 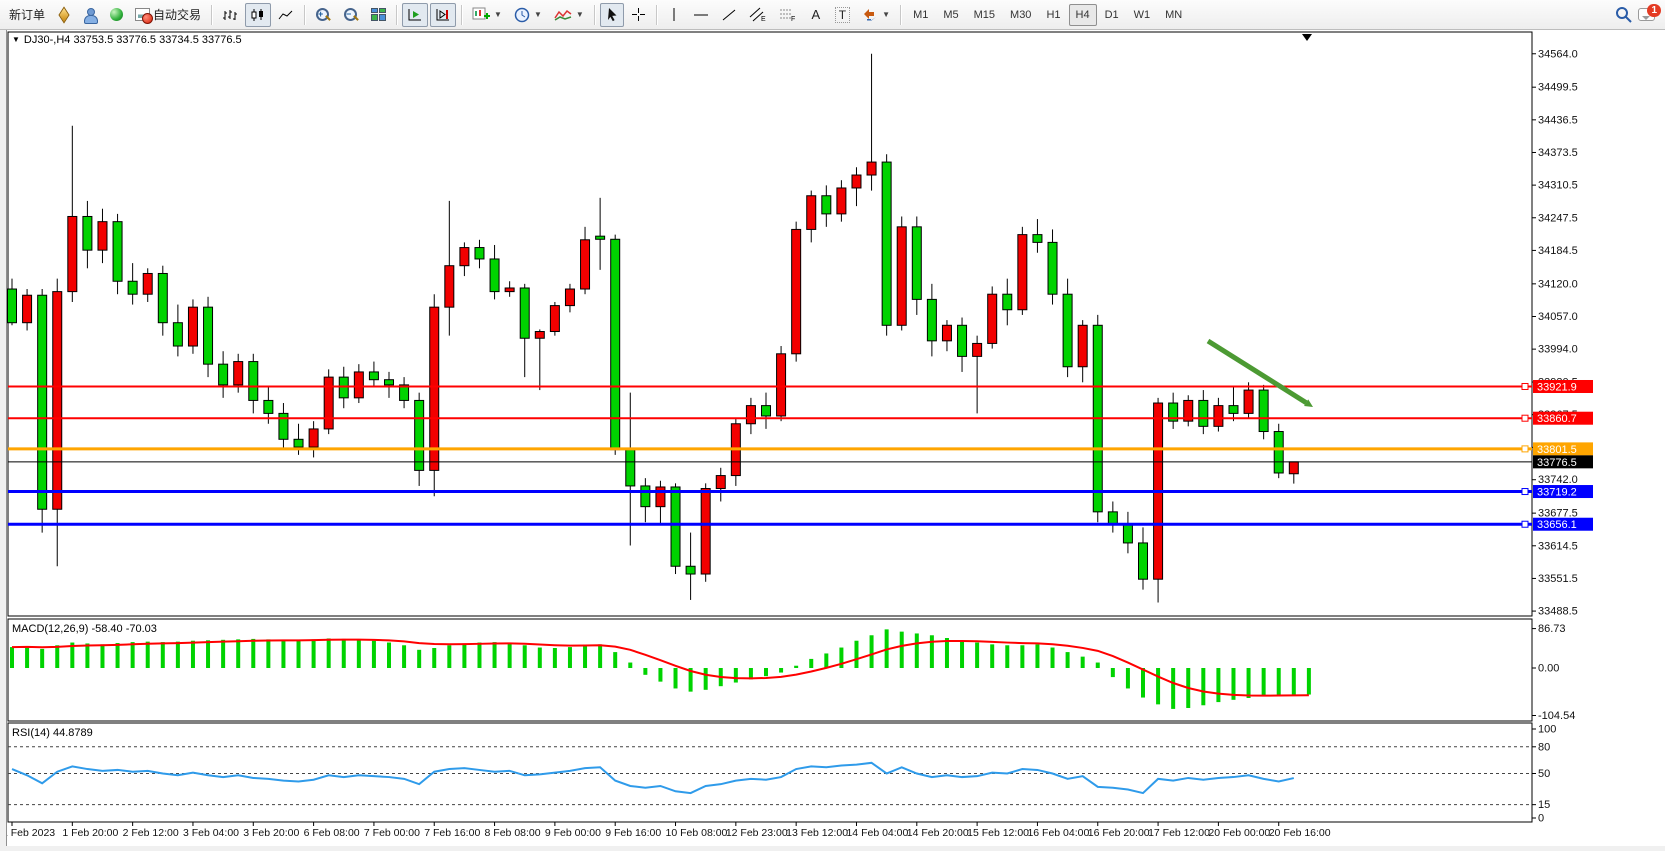 I want to click on chart-shift-button, so click(x=443, y=14).